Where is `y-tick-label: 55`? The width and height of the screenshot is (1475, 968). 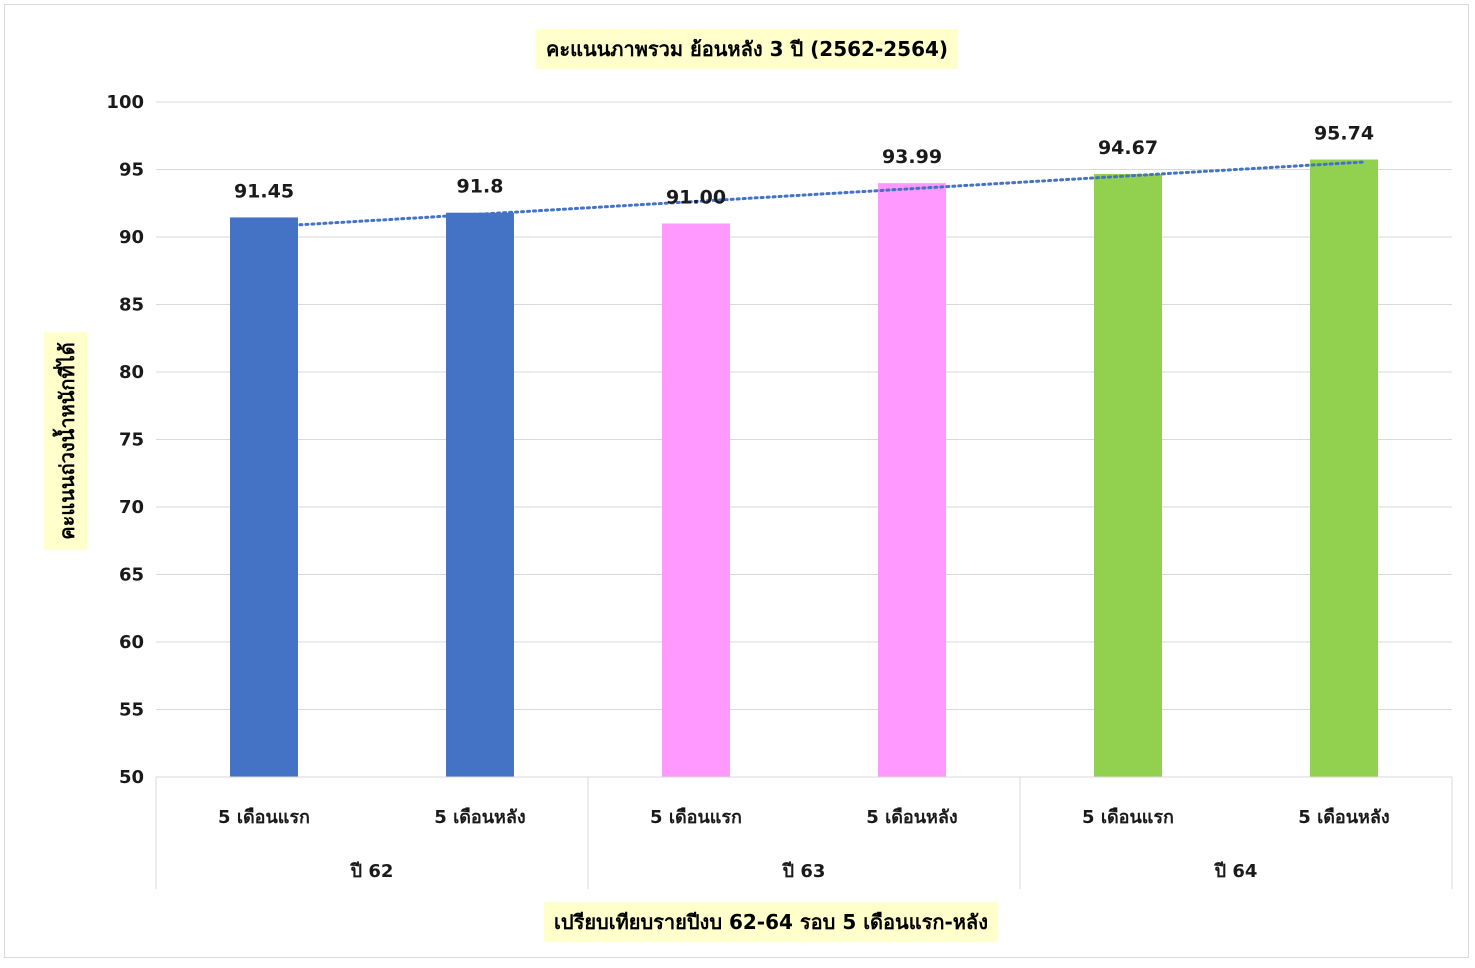
y-tick-label: 55 is located at coordinates (131, 710).